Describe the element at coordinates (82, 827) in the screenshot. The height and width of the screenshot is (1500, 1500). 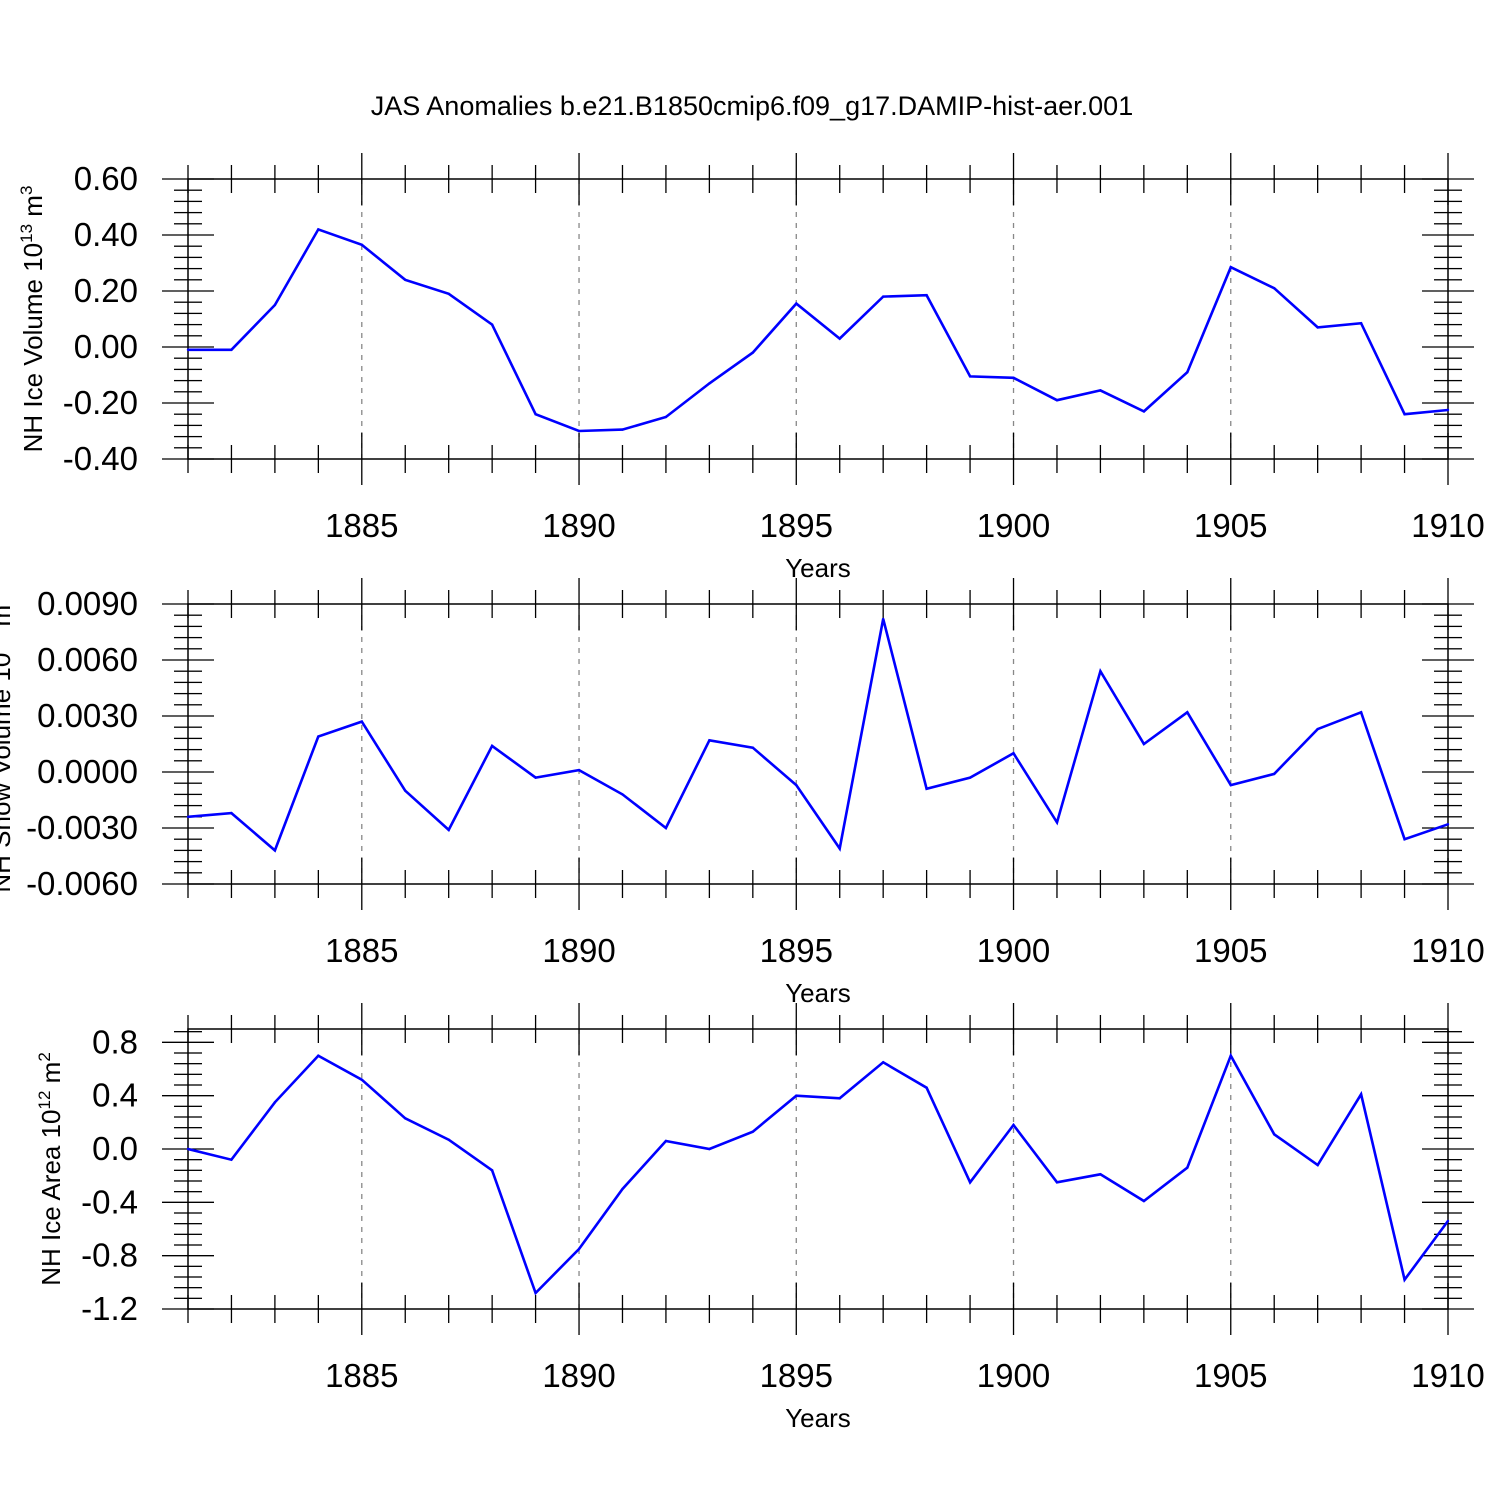
I see `y-tick-label: -0.0030` at that location.